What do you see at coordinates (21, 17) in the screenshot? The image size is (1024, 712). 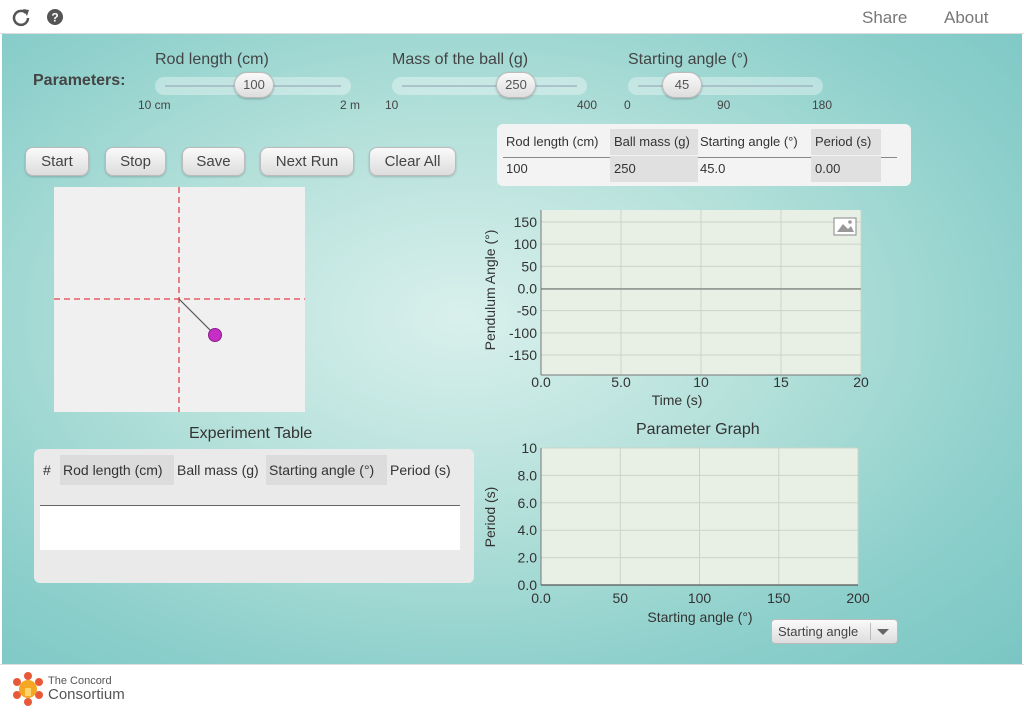 I see `reload-icon` at bounding box center [21, 17].